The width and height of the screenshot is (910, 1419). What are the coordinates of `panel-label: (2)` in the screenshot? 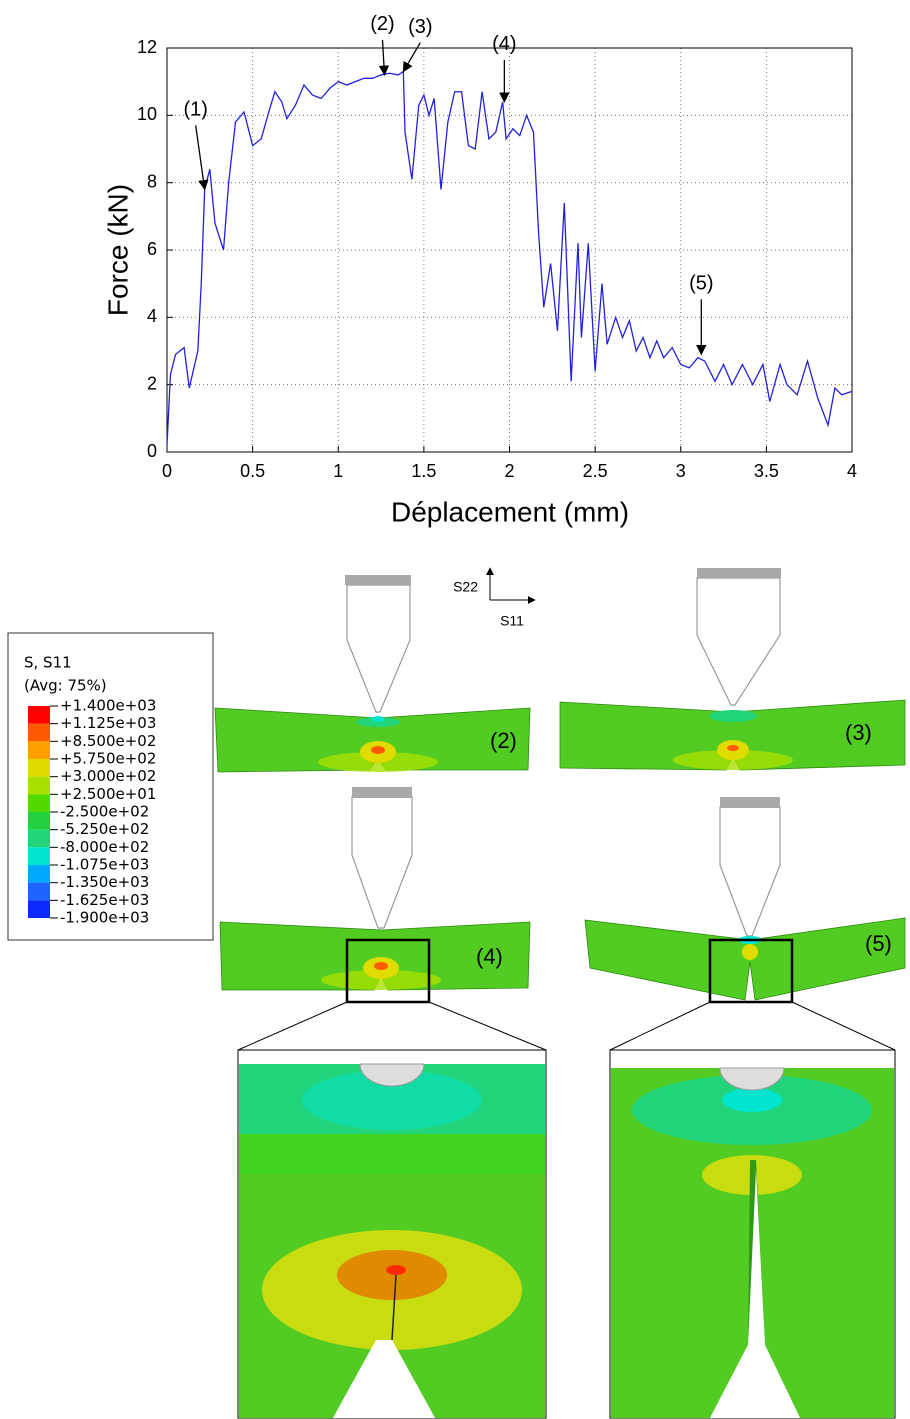 It's located at (503, 740).